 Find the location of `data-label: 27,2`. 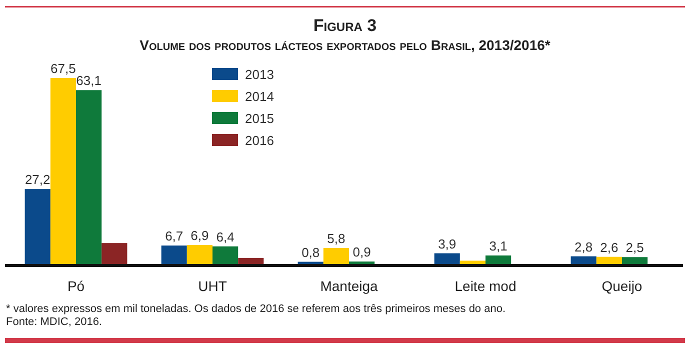

data-label: 27,2 is located at coordinates (37, 180).